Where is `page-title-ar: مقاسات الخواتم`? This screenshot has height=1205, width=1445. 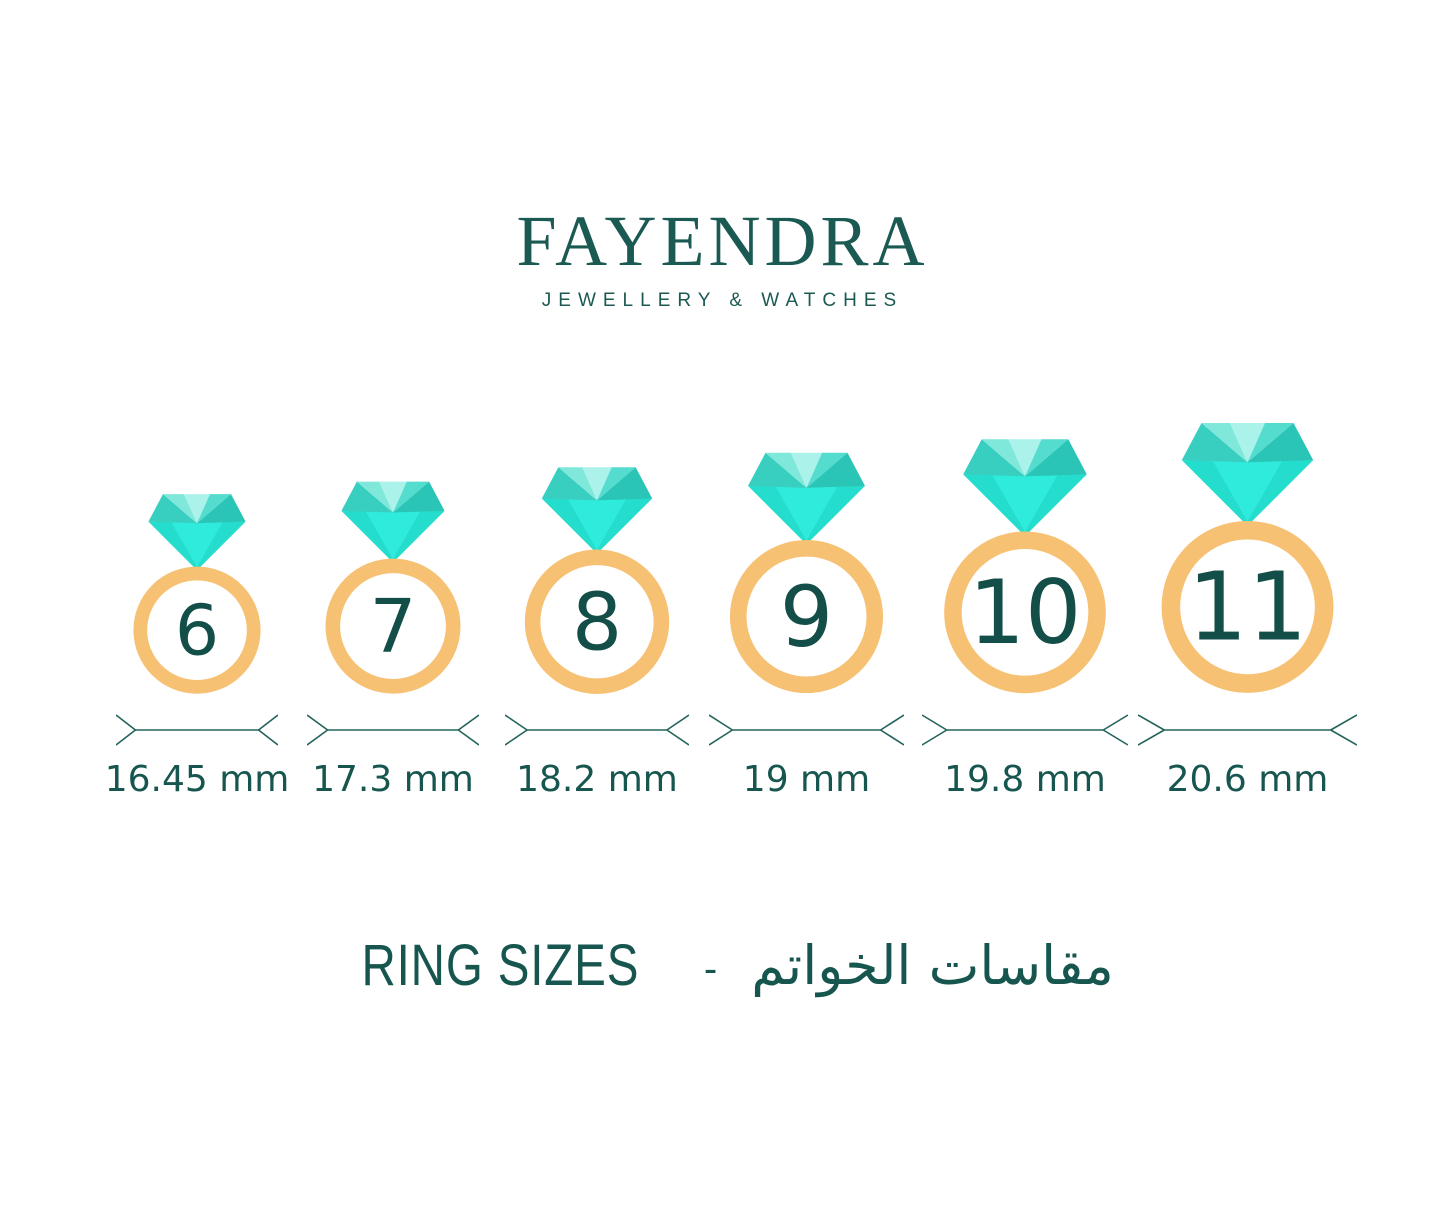 page-title-ar: مقاسات الخواتم is located at coordinates (932, 965).